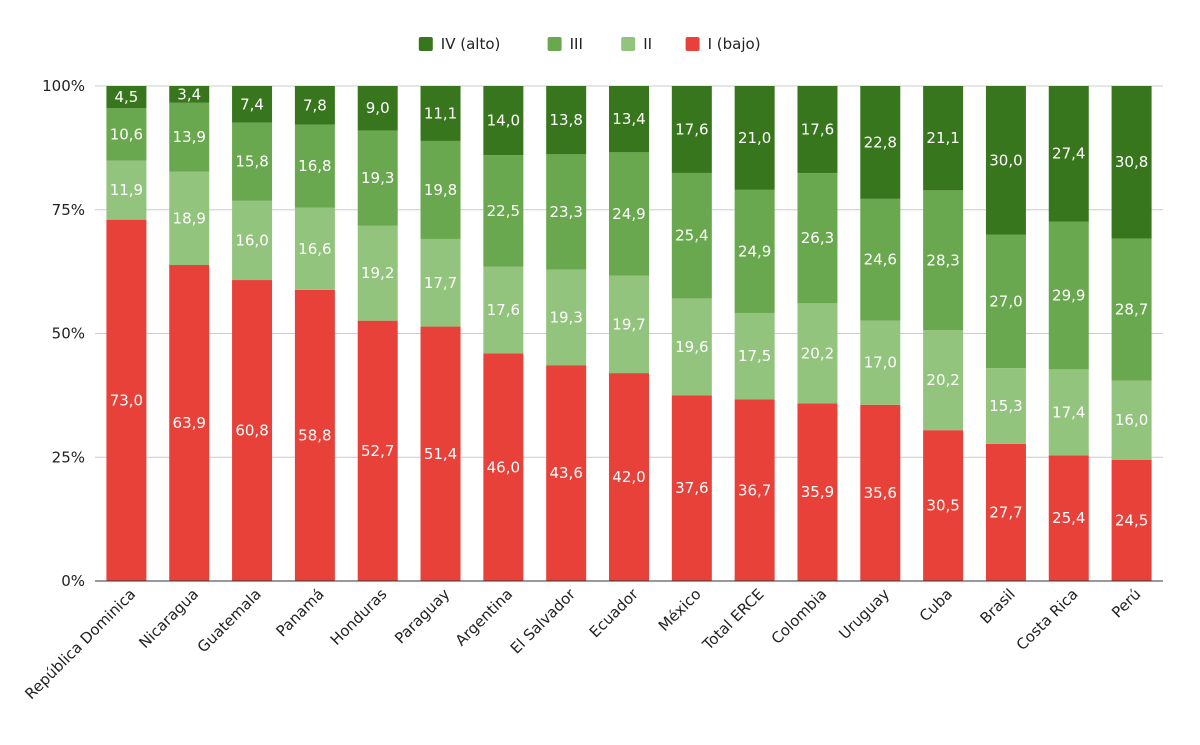 The width and height of the screenshot is (1200, 745). Describe the element at coordinates (80, 644) in the screenshot. I see `x-tick-label: República Dominica` at that location.